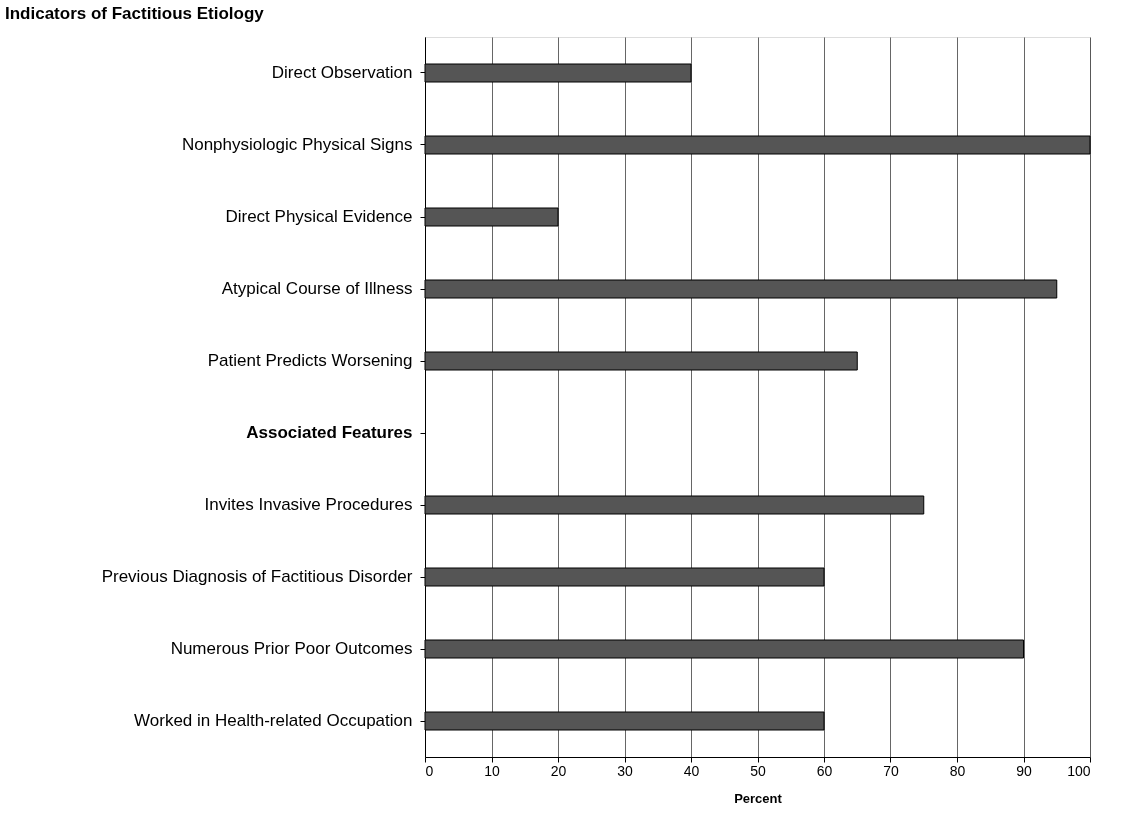 Image resolution: width=1131 pixels, height=840 pixels. What do you see at coordinates (891, 770) in the screenshot?
I see `x-tick-label: 70` at bounding box center [891, 770].